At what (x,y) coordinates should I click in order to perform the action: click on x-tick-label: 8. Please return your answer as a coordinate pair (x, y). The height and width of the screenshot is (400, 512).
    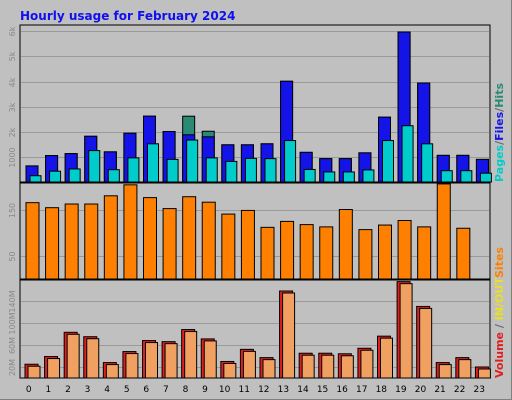
    Looking at the image, I should click on (186, 390).